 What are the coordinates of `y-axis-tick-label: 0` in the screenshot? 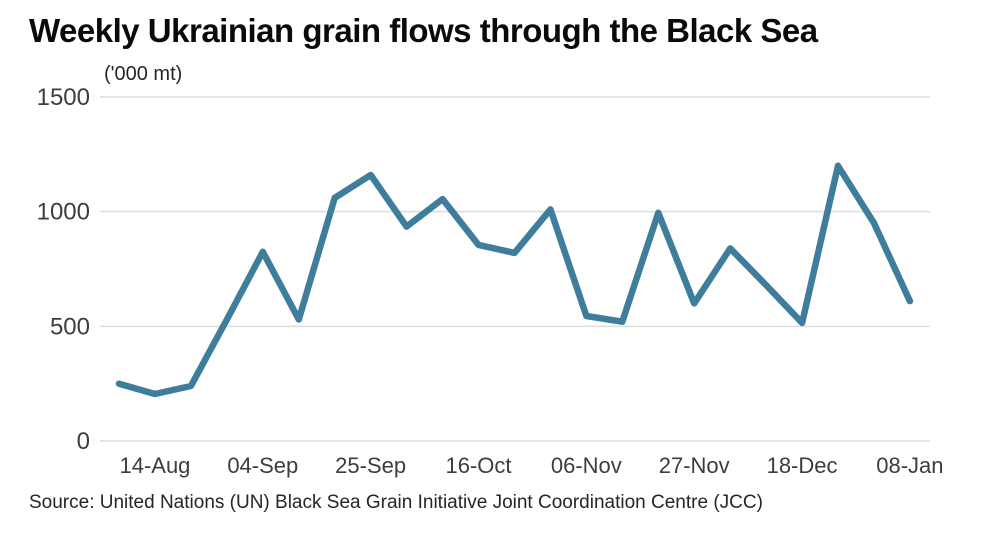 It's located at (83, 441).